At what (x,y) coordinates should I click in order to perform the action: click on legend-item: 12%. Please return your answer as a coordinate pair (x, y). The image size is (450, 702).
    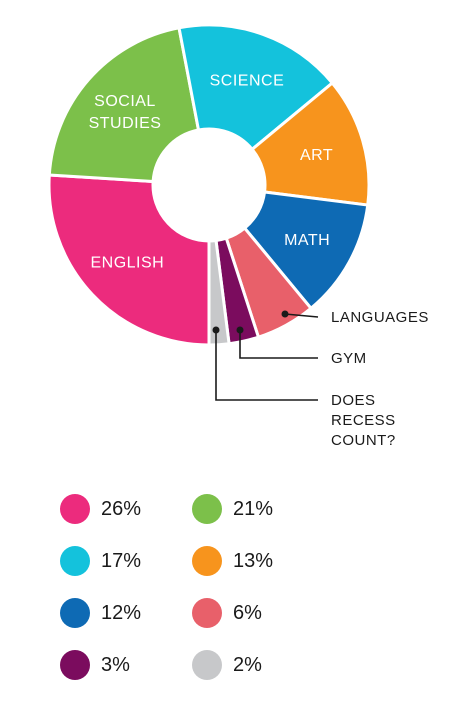
    Looking at the image, I should click on (100, 613).